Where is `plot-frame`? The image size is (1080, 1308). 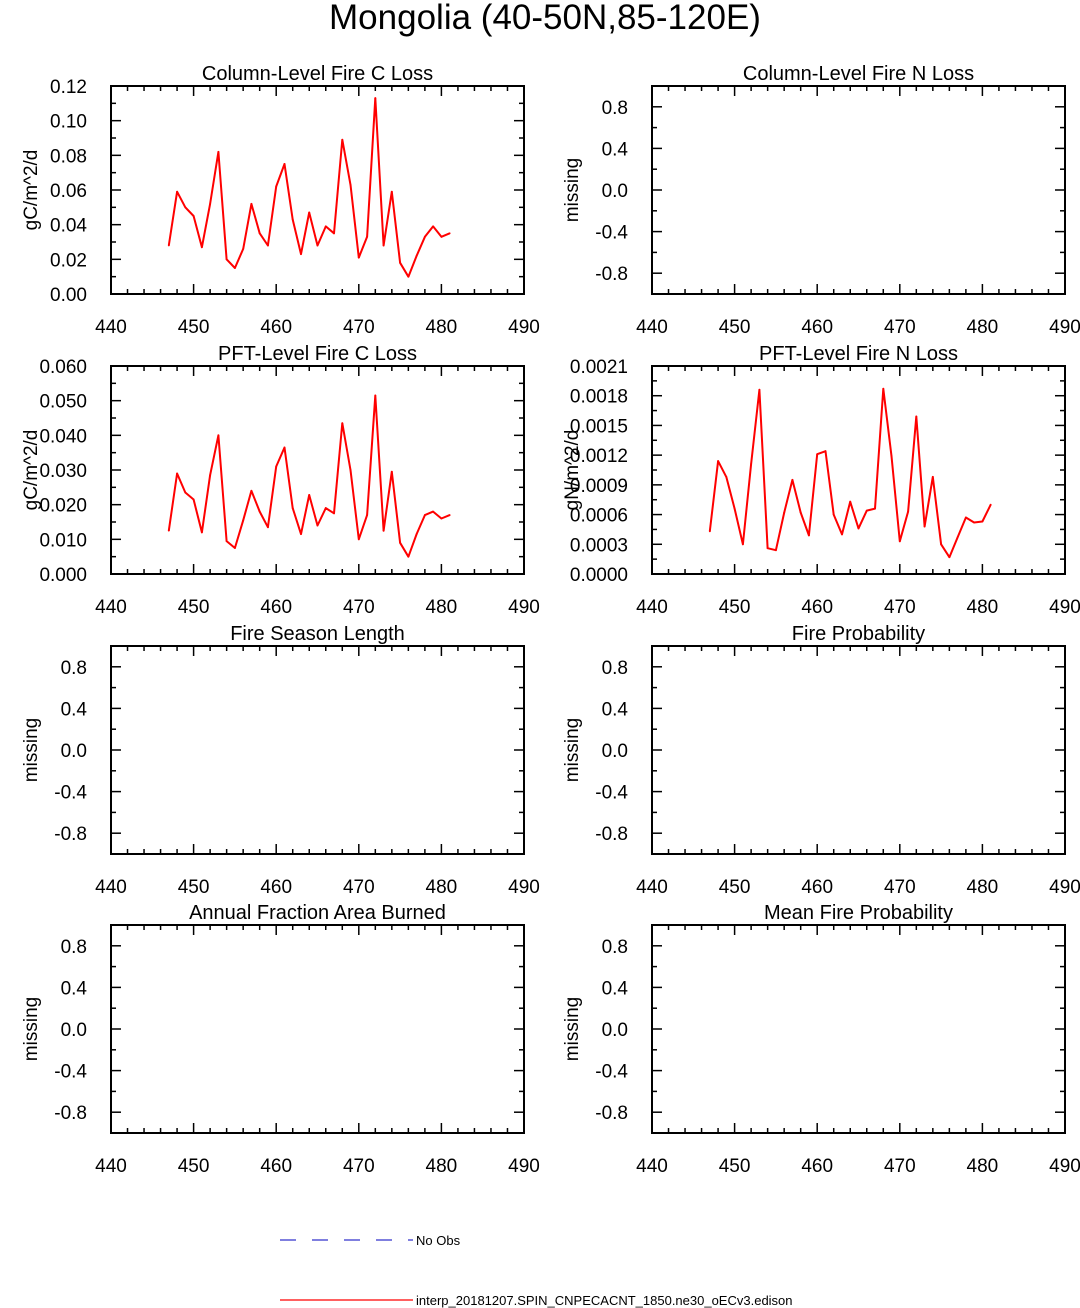 plot-frame is located at coordinates (858, 470).